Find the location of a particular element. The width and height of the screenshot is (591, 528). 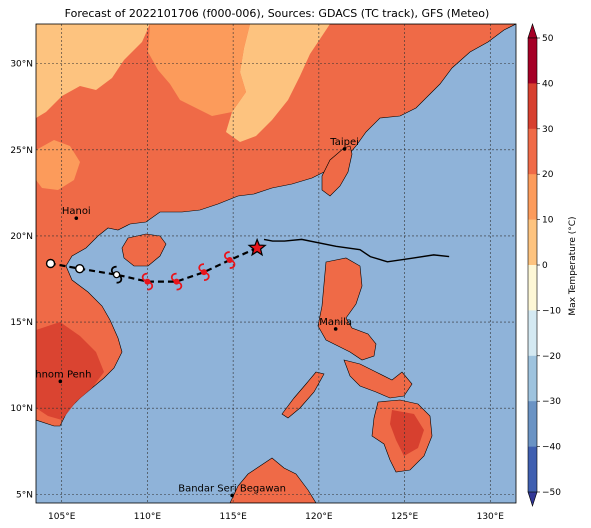

colorbar-tick-label: 30 is located at coordinates (548, 130).